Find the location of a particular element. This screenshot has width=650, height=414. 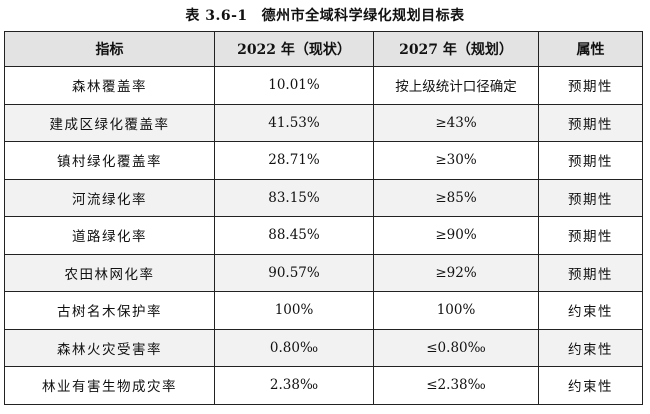

current-value-cell: 100% is located at coordinates (294, 310).